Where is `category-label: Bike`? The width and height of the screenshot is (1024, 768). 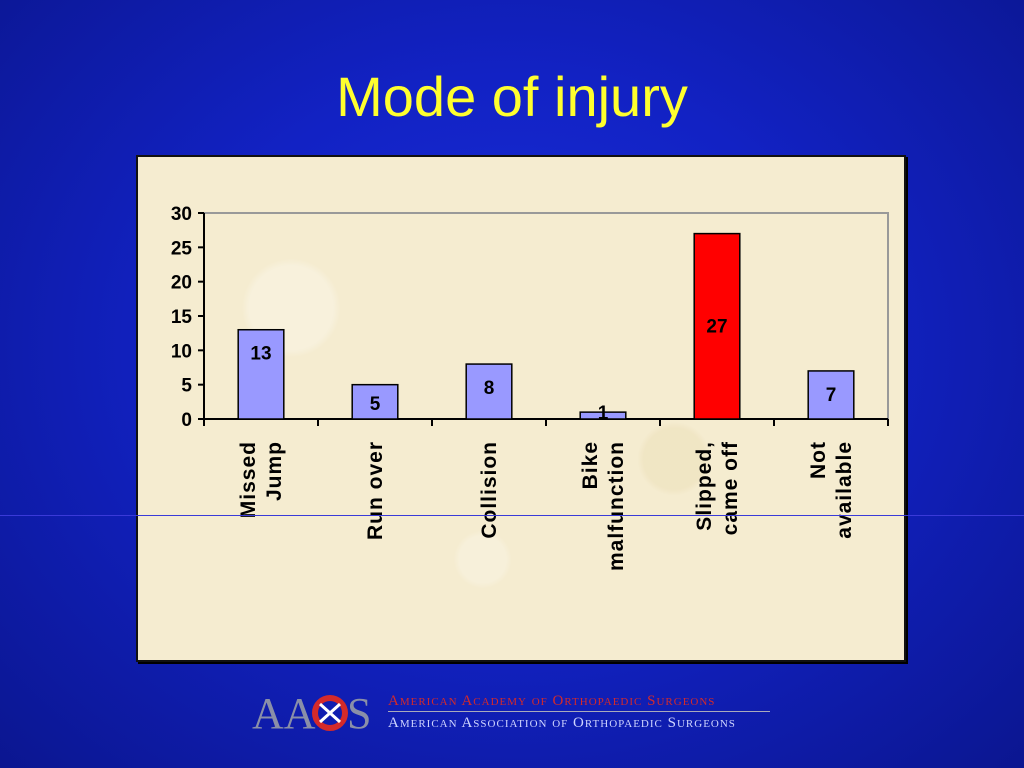 category-label: Bike is located at coordinates (590, 465).